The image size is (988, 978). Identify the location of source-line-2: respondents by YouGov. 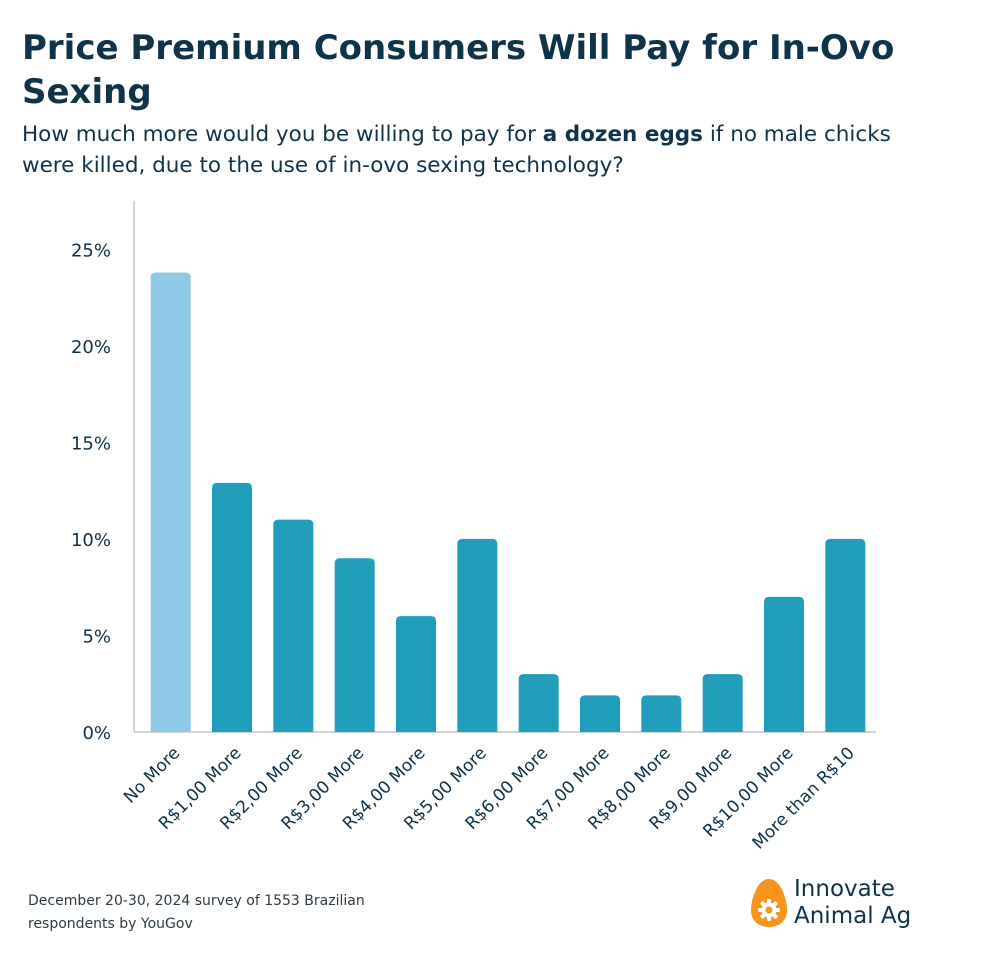
(110, 924).